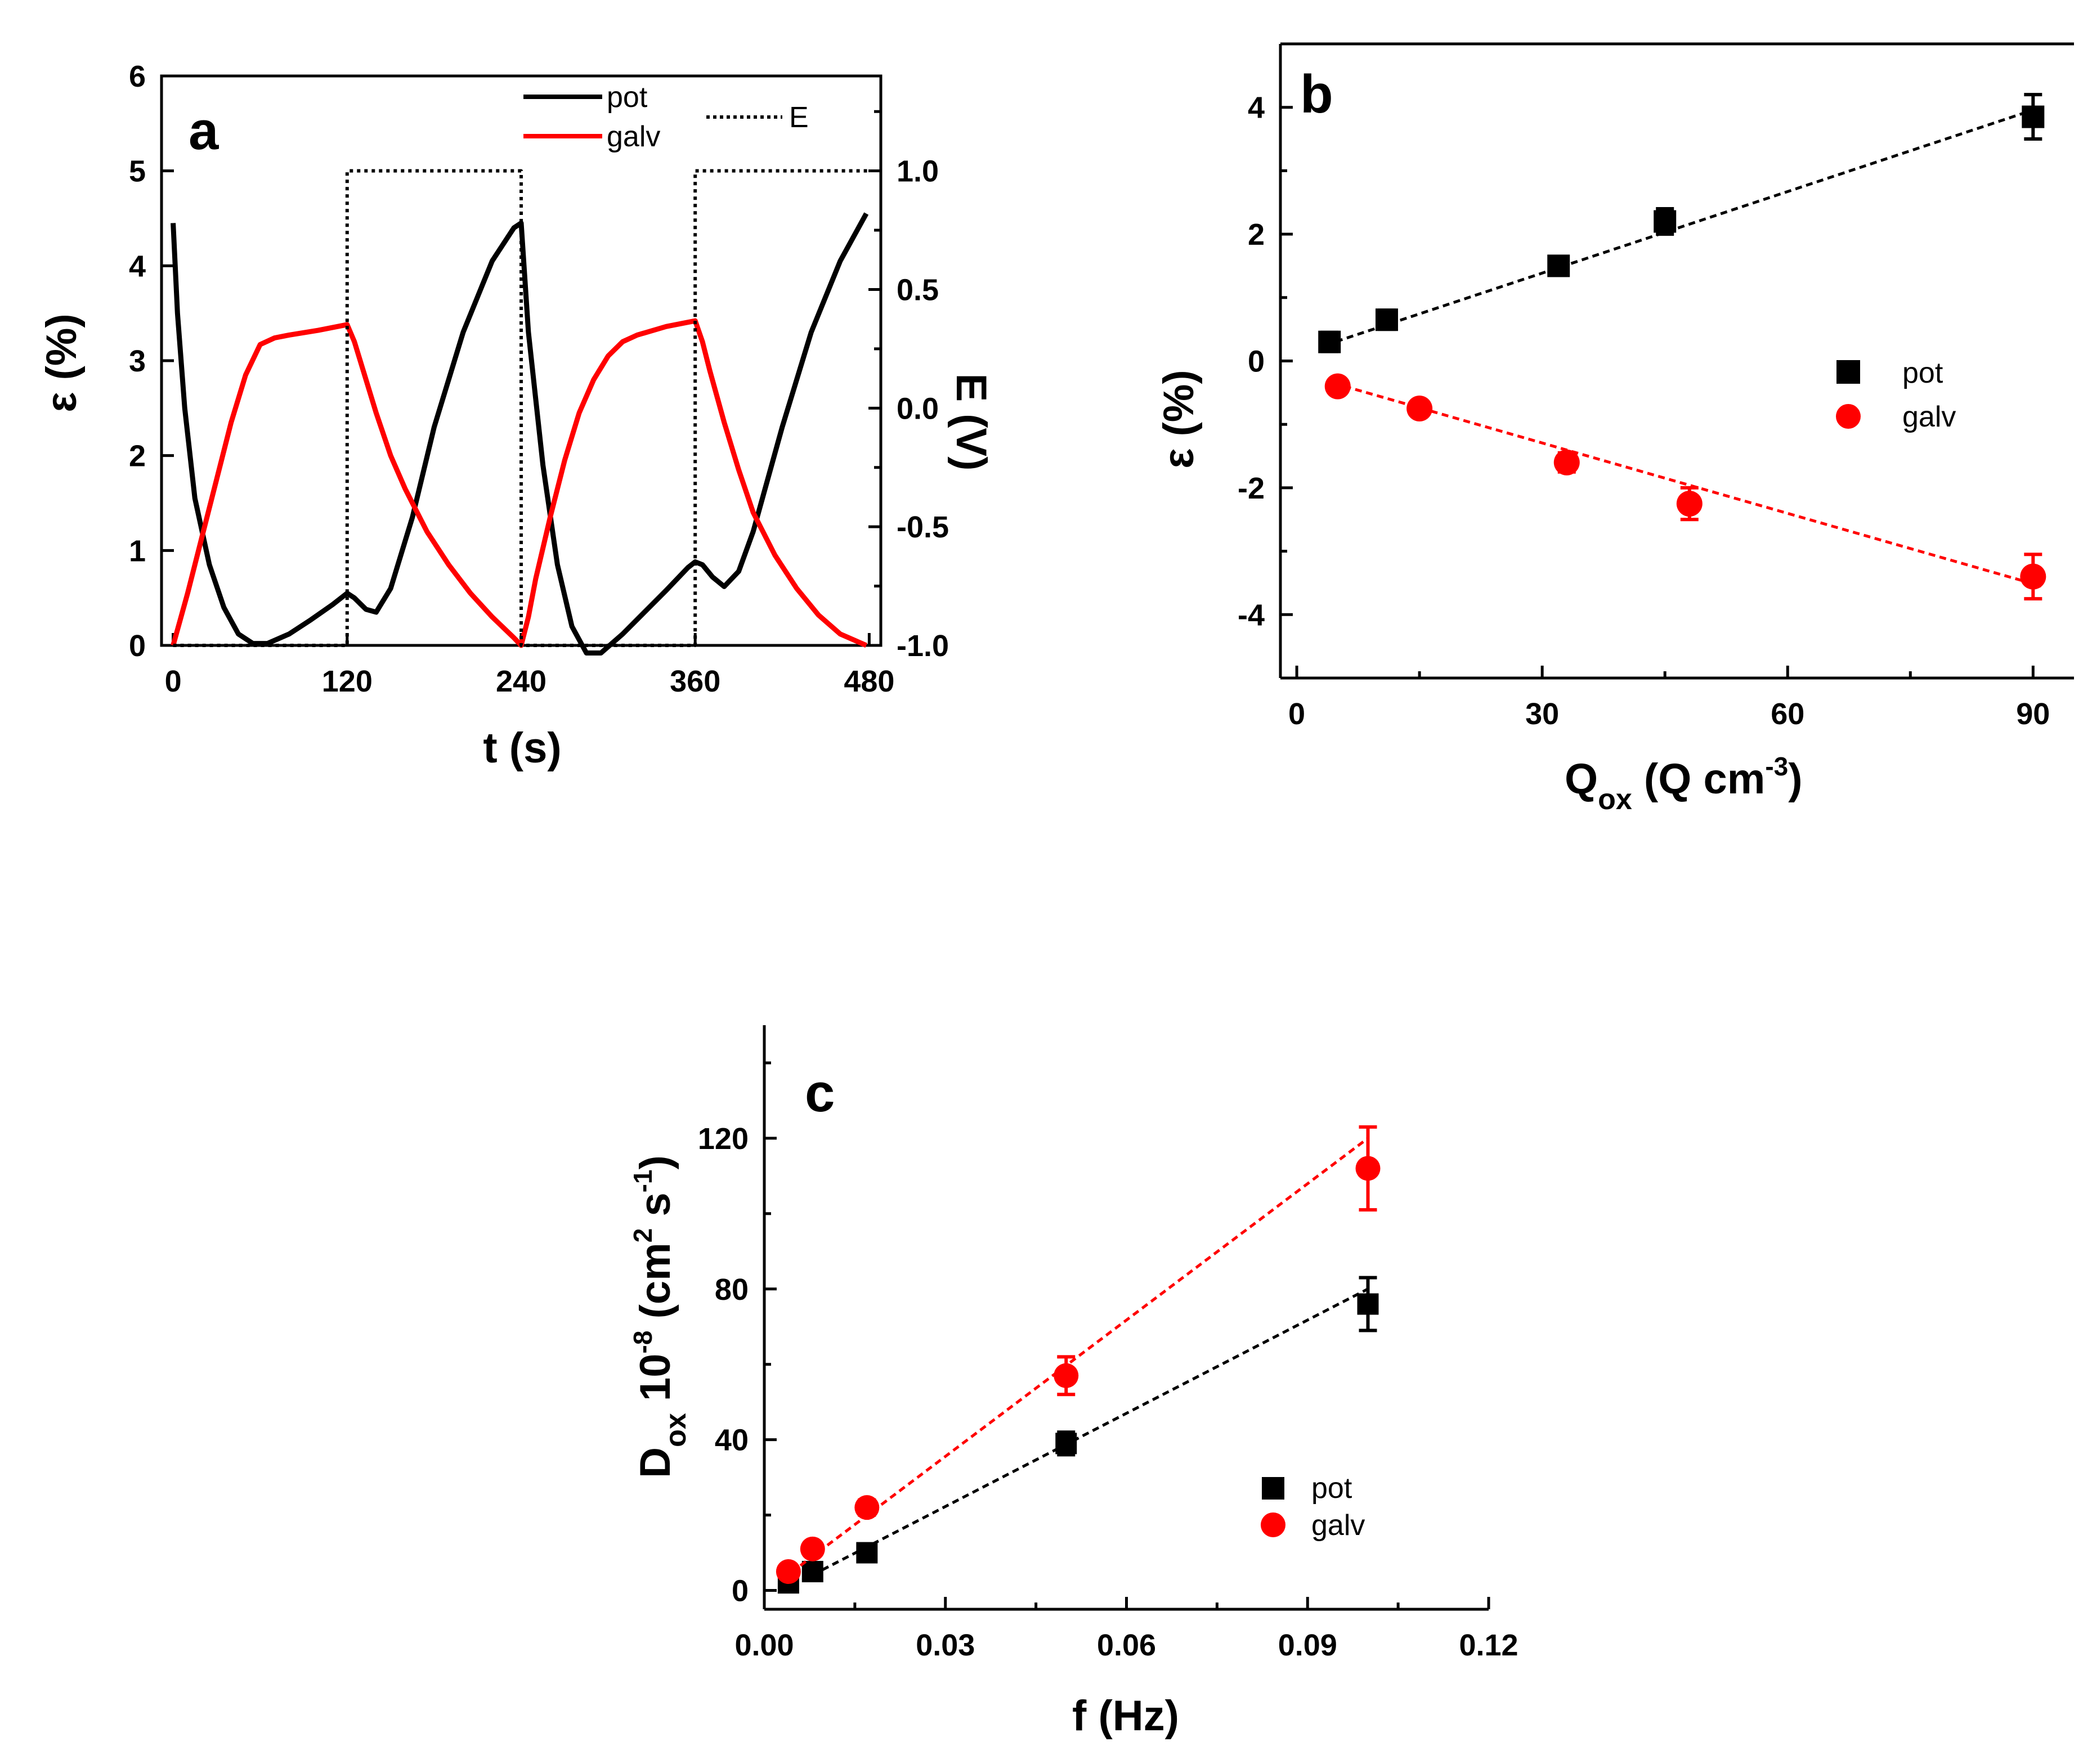  What do you see at coordinates (732, 1440) in the screenshot?
I see `y-tick-label: 40` at bounding box center [732, 1440].